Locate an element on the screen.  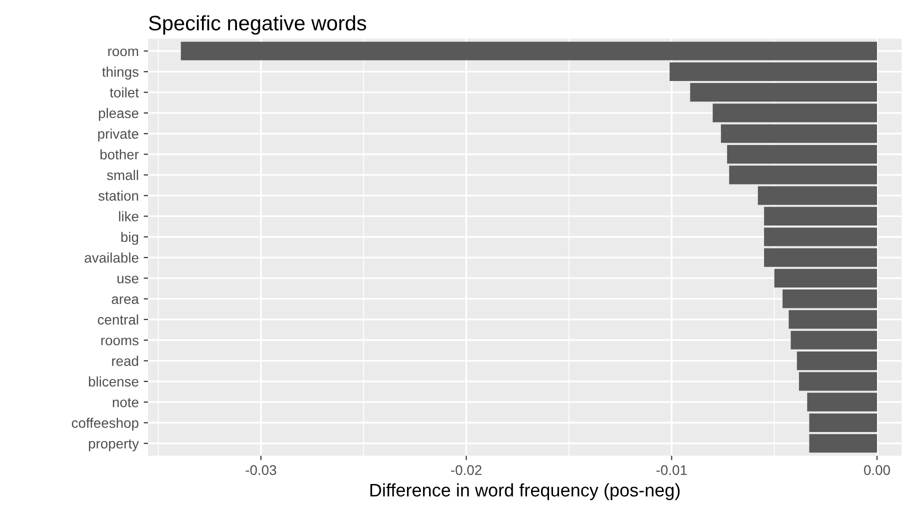
y-tick-label: things is located at coordinates (120, 73).